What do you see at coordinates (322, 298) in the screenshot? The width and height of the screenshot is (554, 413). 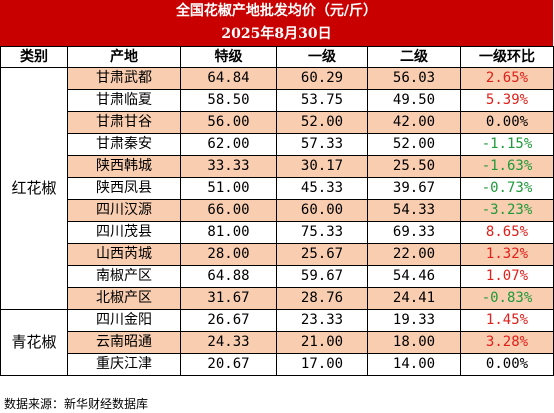 I see `first-price-cell: 28.76` at bounding box center [322, 298].